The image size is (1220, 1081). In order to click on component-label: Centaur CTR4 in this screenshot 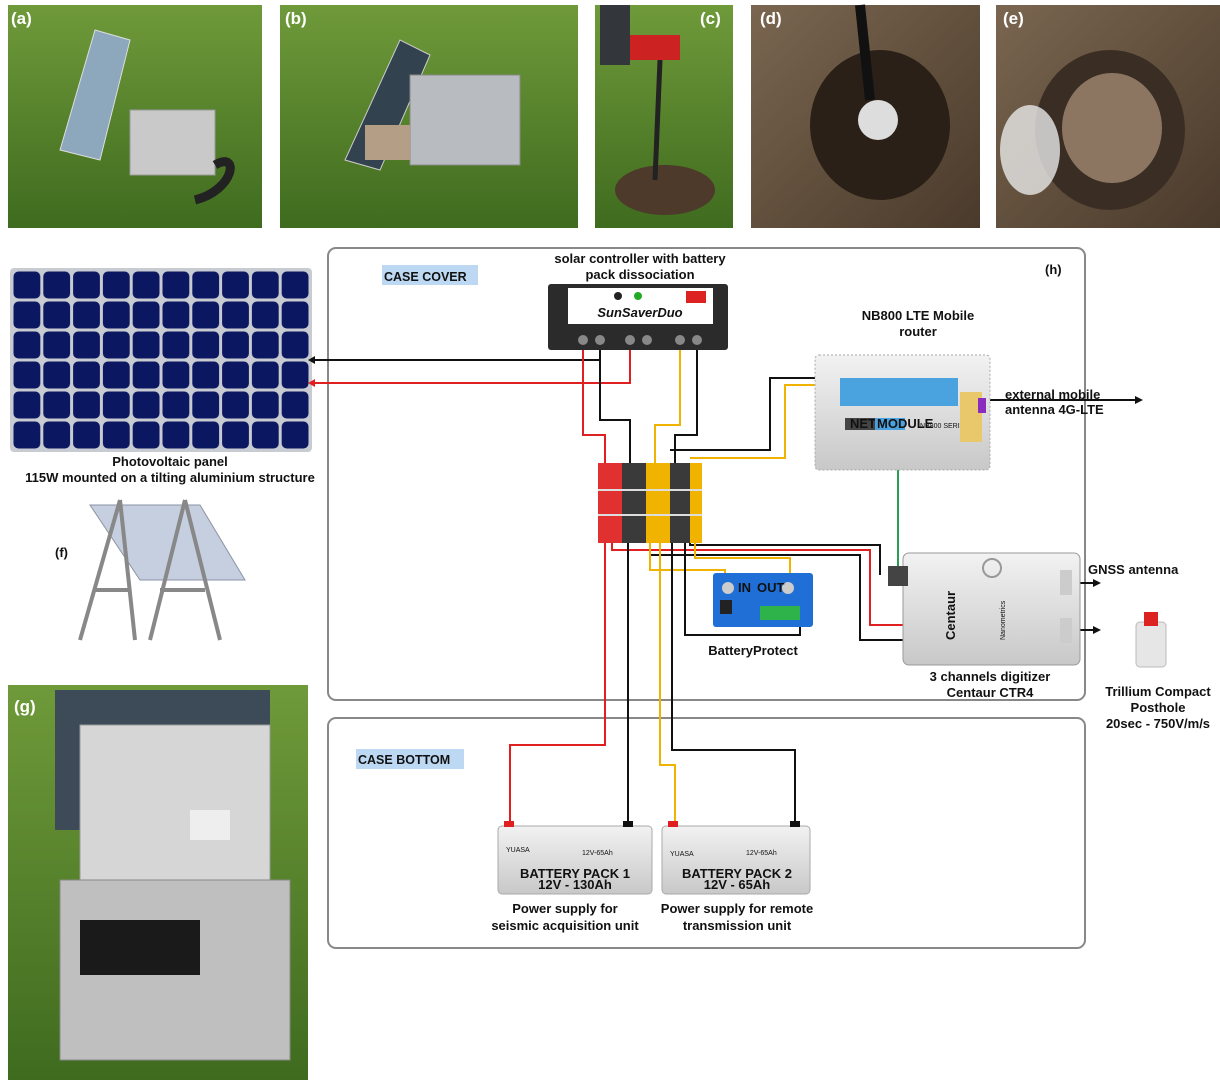, I will do `click(990, 692)`.